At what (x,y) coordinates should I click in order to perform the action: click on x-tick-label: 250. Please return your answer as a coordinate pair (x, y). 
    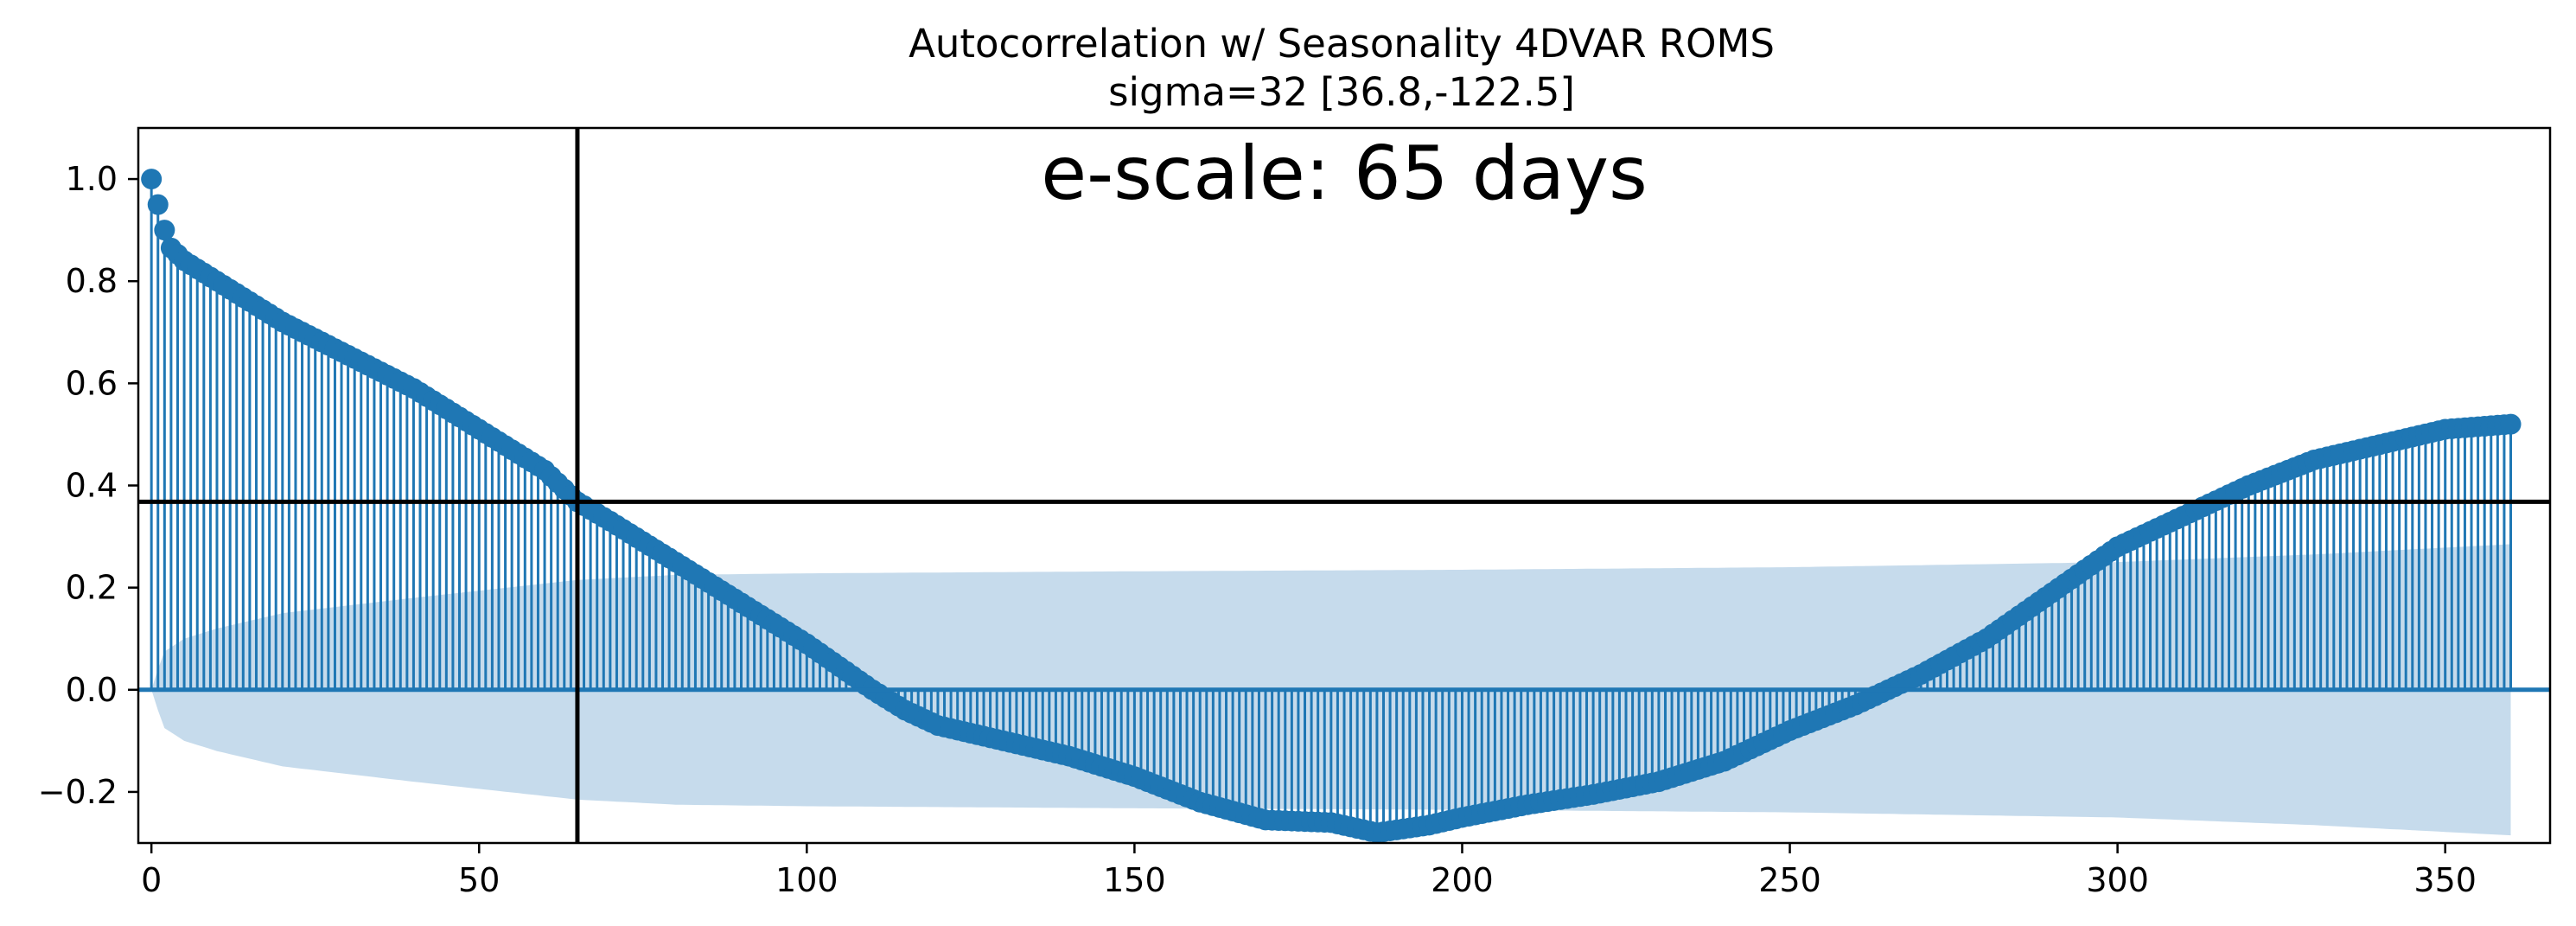
    Looking at the image, I should click on (1789, 880).